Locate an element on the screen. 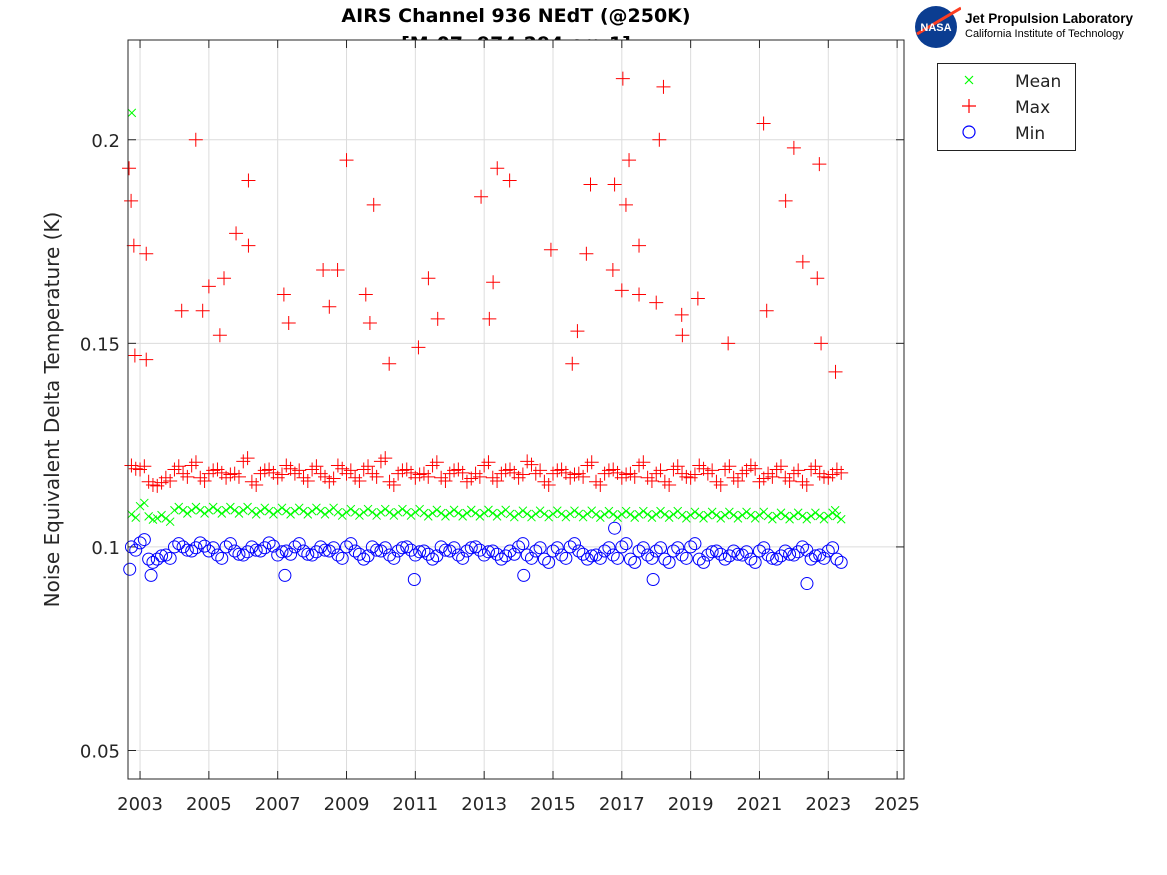  legend-label: Min is located at coordinates (1030, 134).